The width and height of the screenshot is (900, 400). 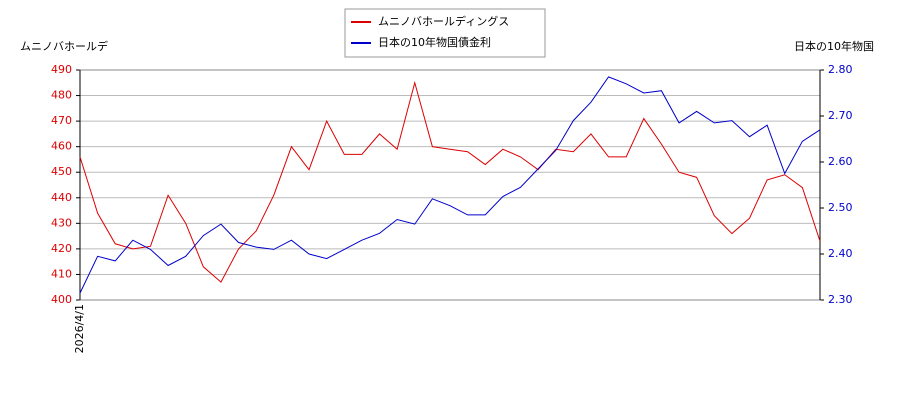 What do you see at coordinates (64, 46) in the screenshot?
I see `y-axis-label: ムニノバホールデ` at bounding box center [64, 46].